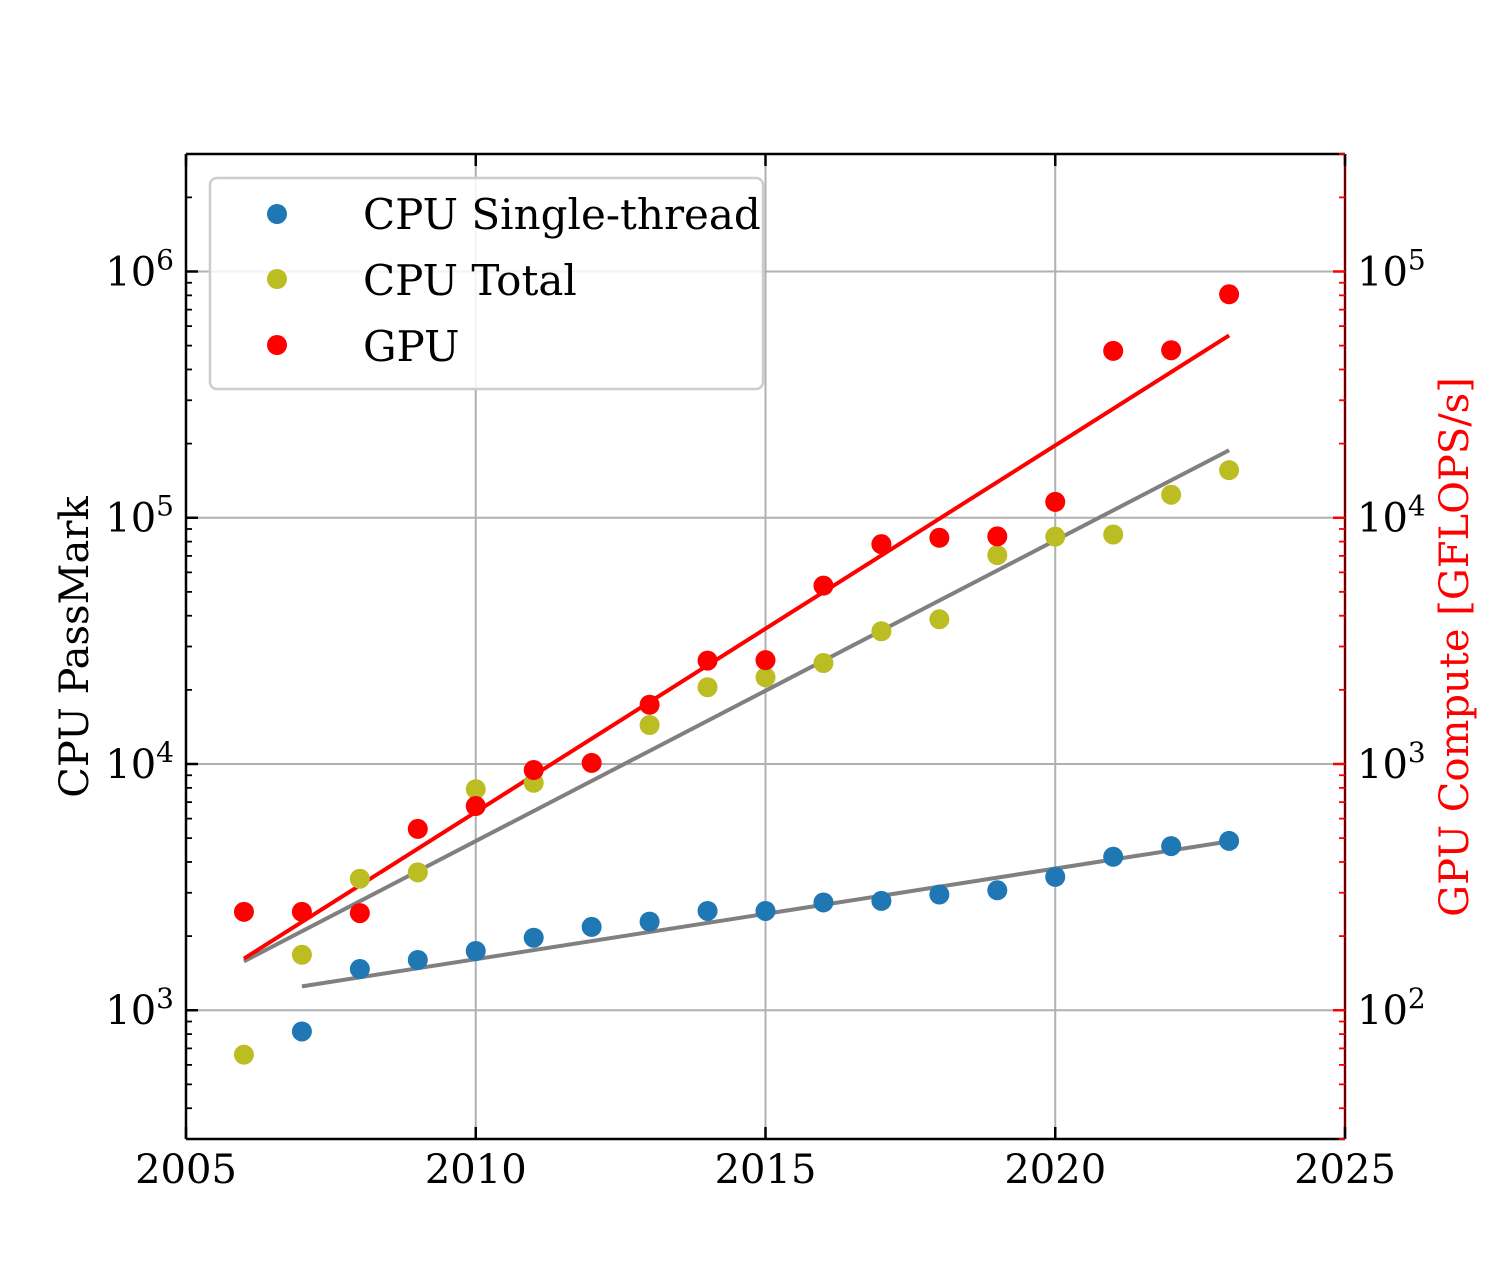 The width and height of the screenshot is (1495, 1281). I want to click on legend-label-gpu: GPU, so click(411, 346).